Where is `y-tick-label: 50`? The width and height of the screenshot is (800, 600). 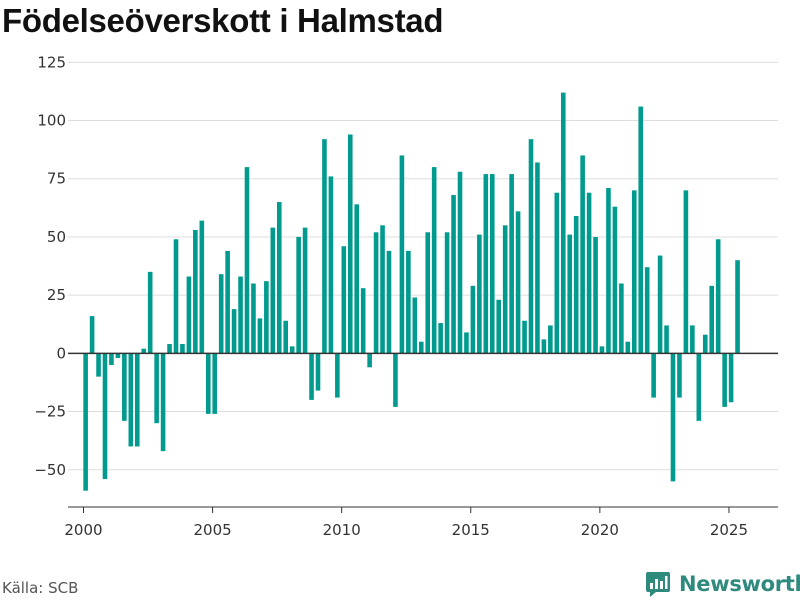 y-tick-label: 50 is located at coordinates (56, 237).